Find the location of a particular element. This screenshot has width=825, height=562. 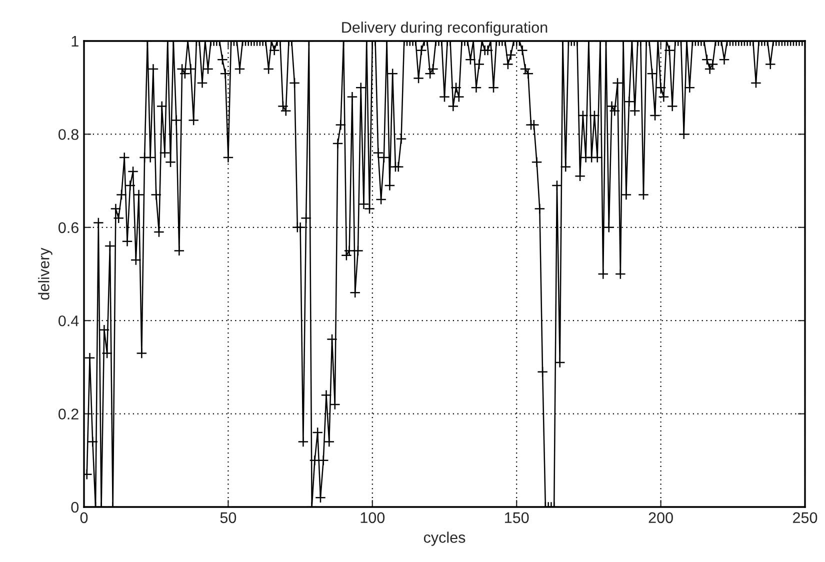

chart-title: Delivery during reconfiguration is located at coordinates (445, 29).